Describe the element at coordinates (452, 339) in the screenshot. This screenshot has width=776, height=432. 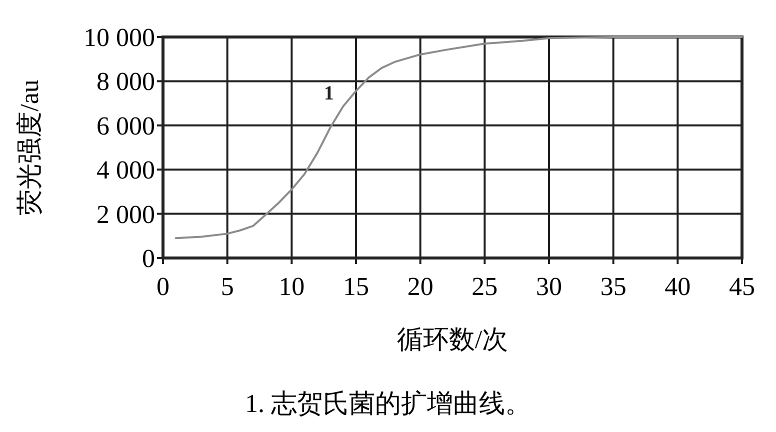
I see `x-axis-title: 循环数/次` at that location.